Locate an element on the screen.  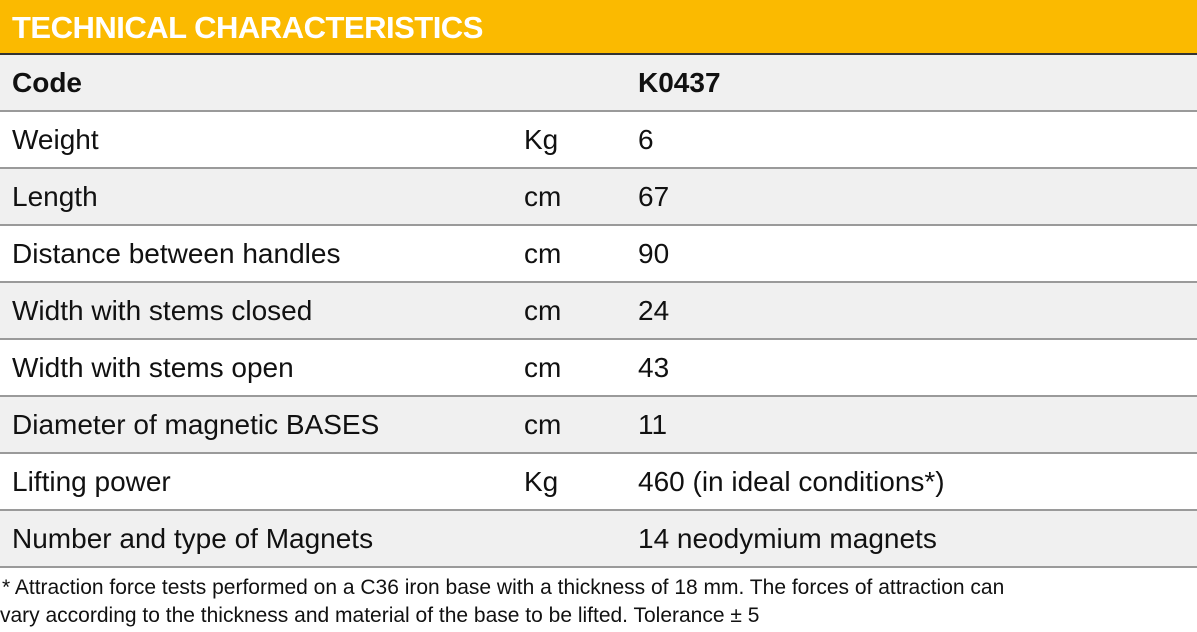
spec-label: Length is located at coordinates (55, 196).